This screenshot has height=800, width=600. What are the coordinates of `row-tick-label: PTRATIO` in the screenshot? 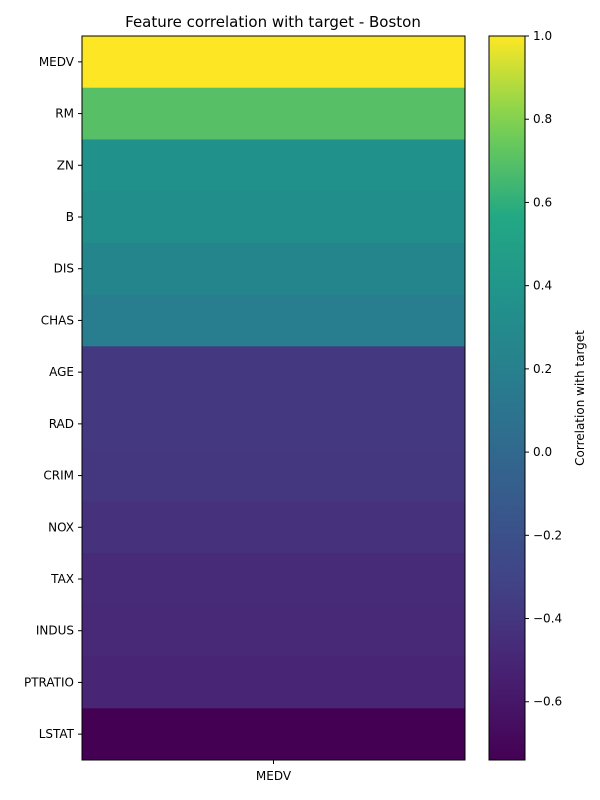 It's located at (49, 682).